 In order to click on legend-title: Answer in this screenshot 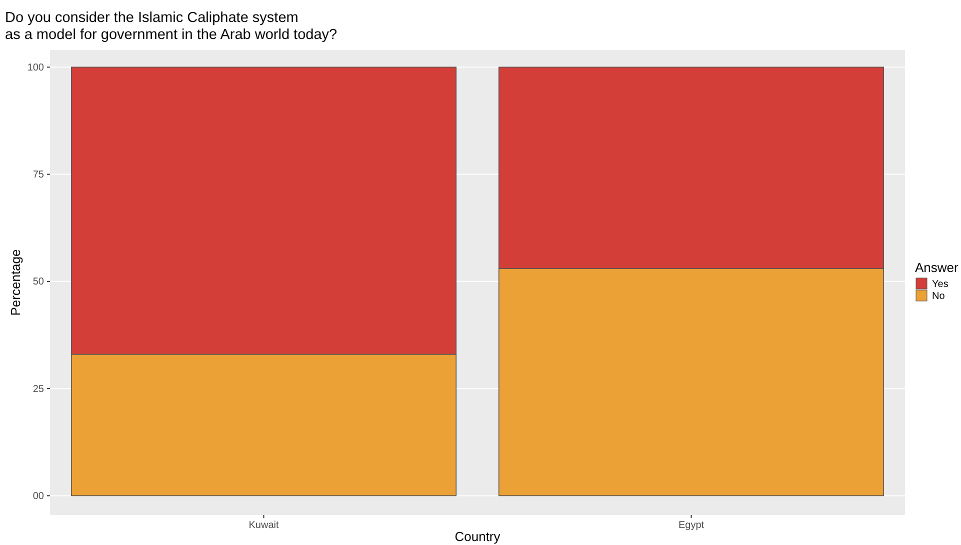, I will do `click(937, 267)`.